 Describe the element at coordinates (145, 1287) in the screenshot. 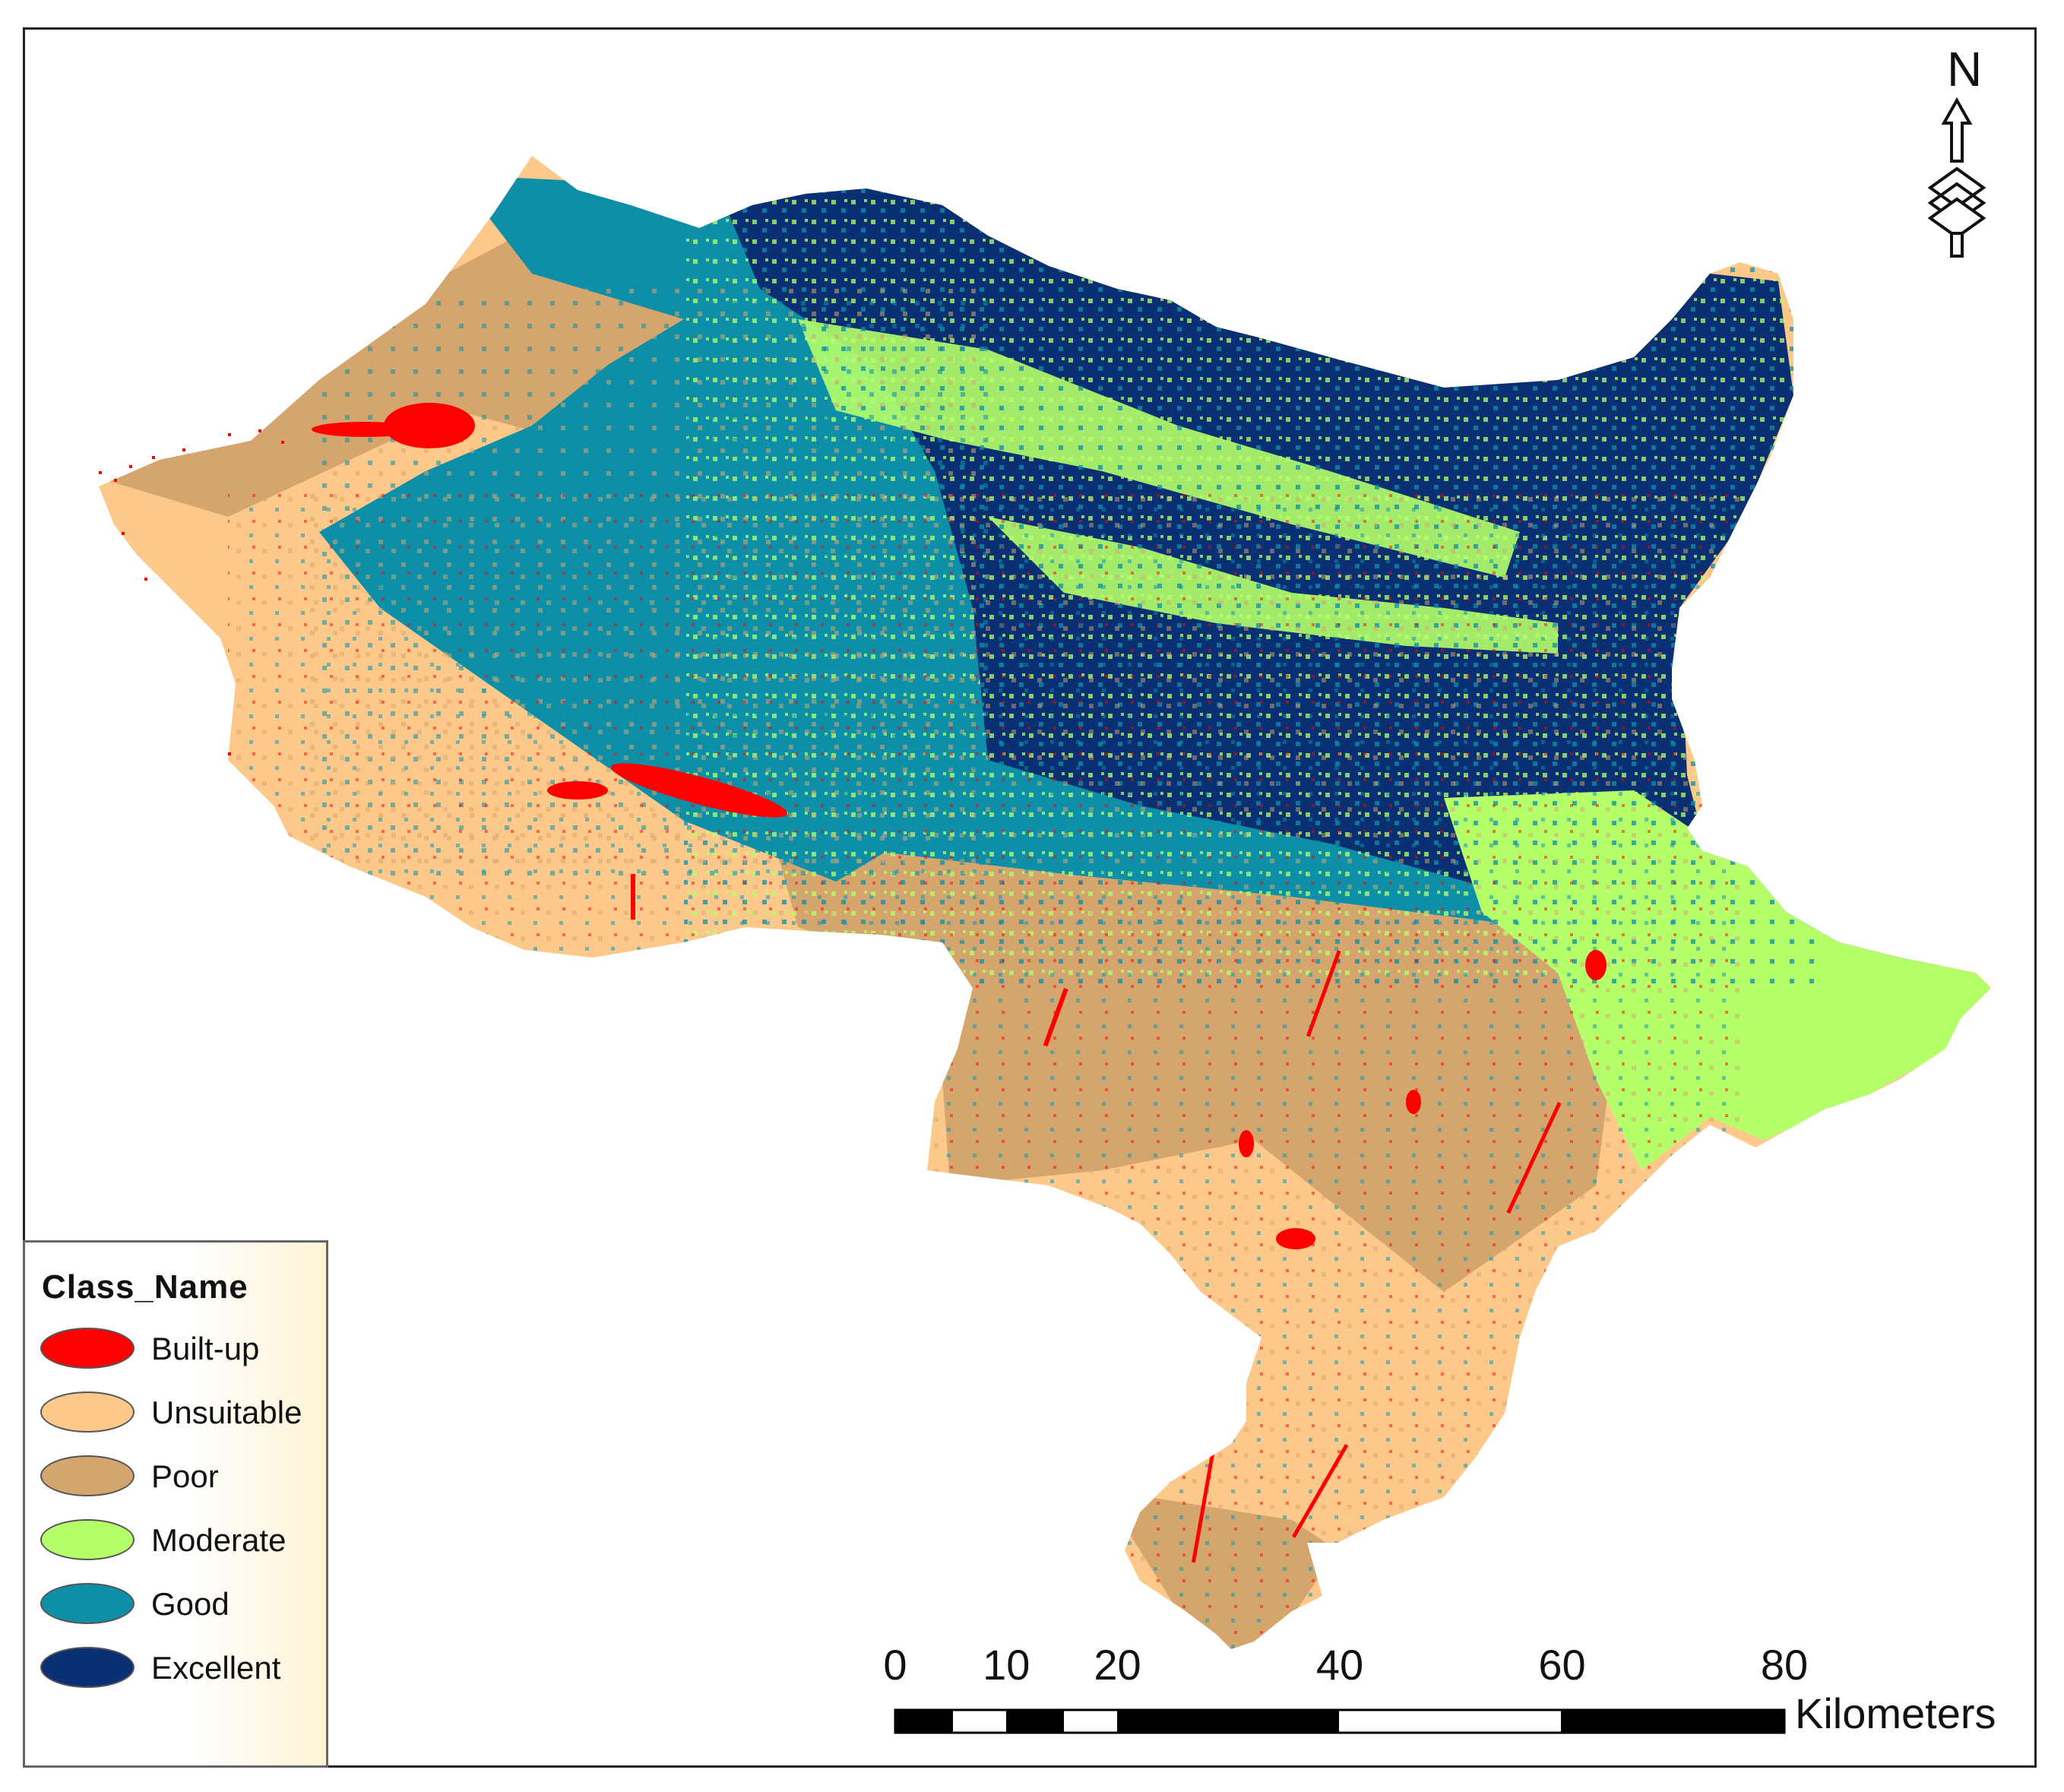

I see `legend-title: Class_Name` at that location.